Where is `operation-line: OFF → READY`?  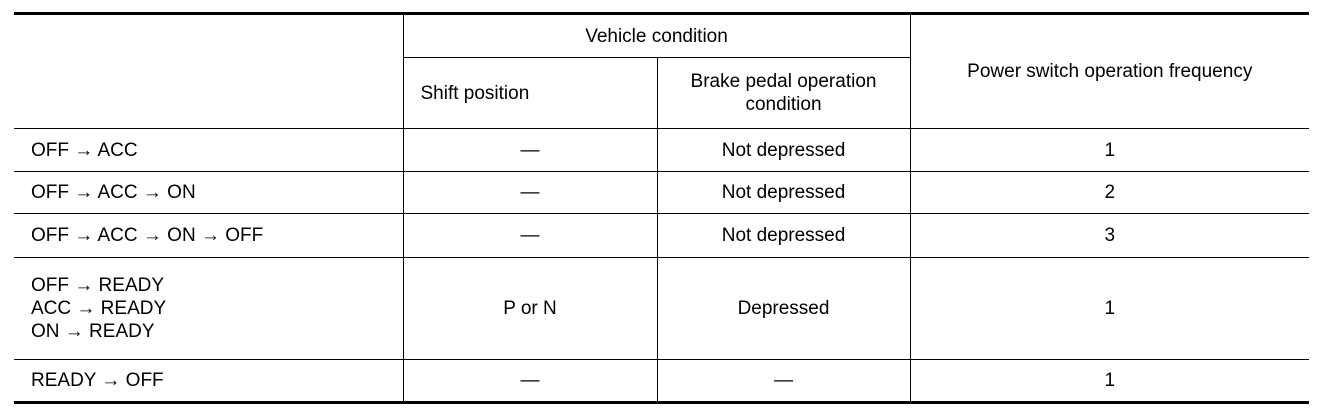
operation-line: OFF → READY is located at coordinates (98, 285).